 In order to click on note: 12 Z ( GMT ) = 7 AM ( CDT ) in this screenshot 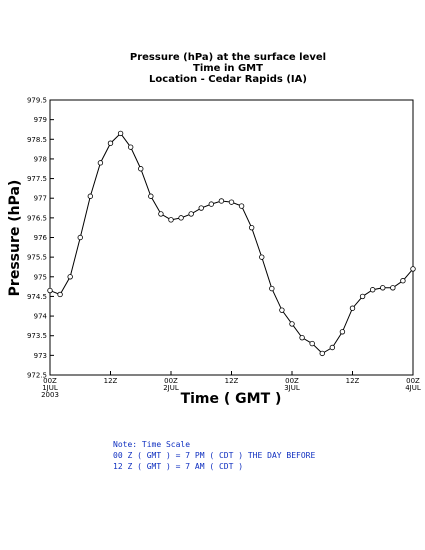, I will do `click(178, 466)`.